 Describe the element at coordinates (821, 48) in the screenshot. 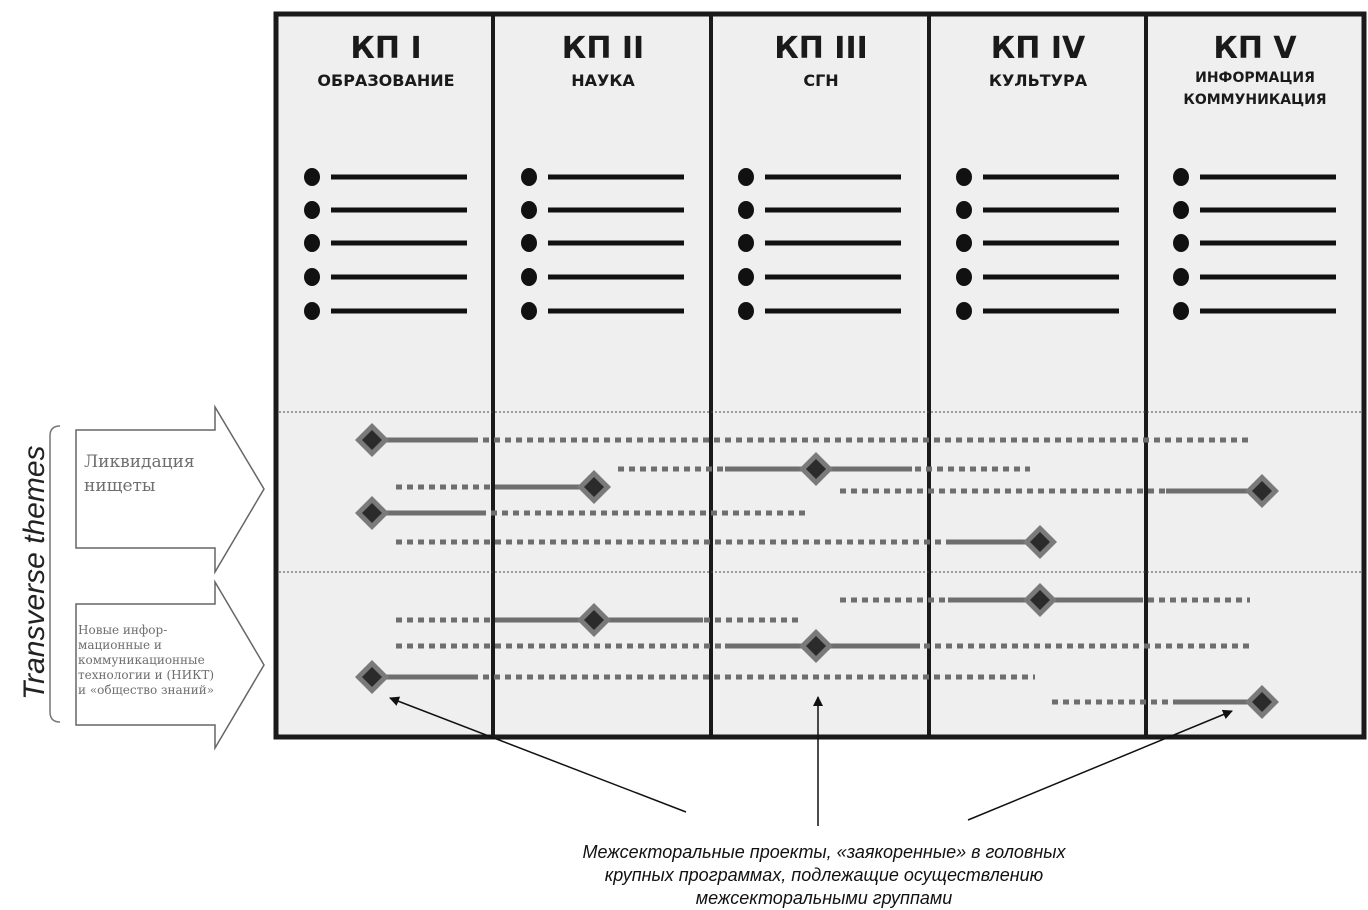

I see `column-title: КП III` at that location.